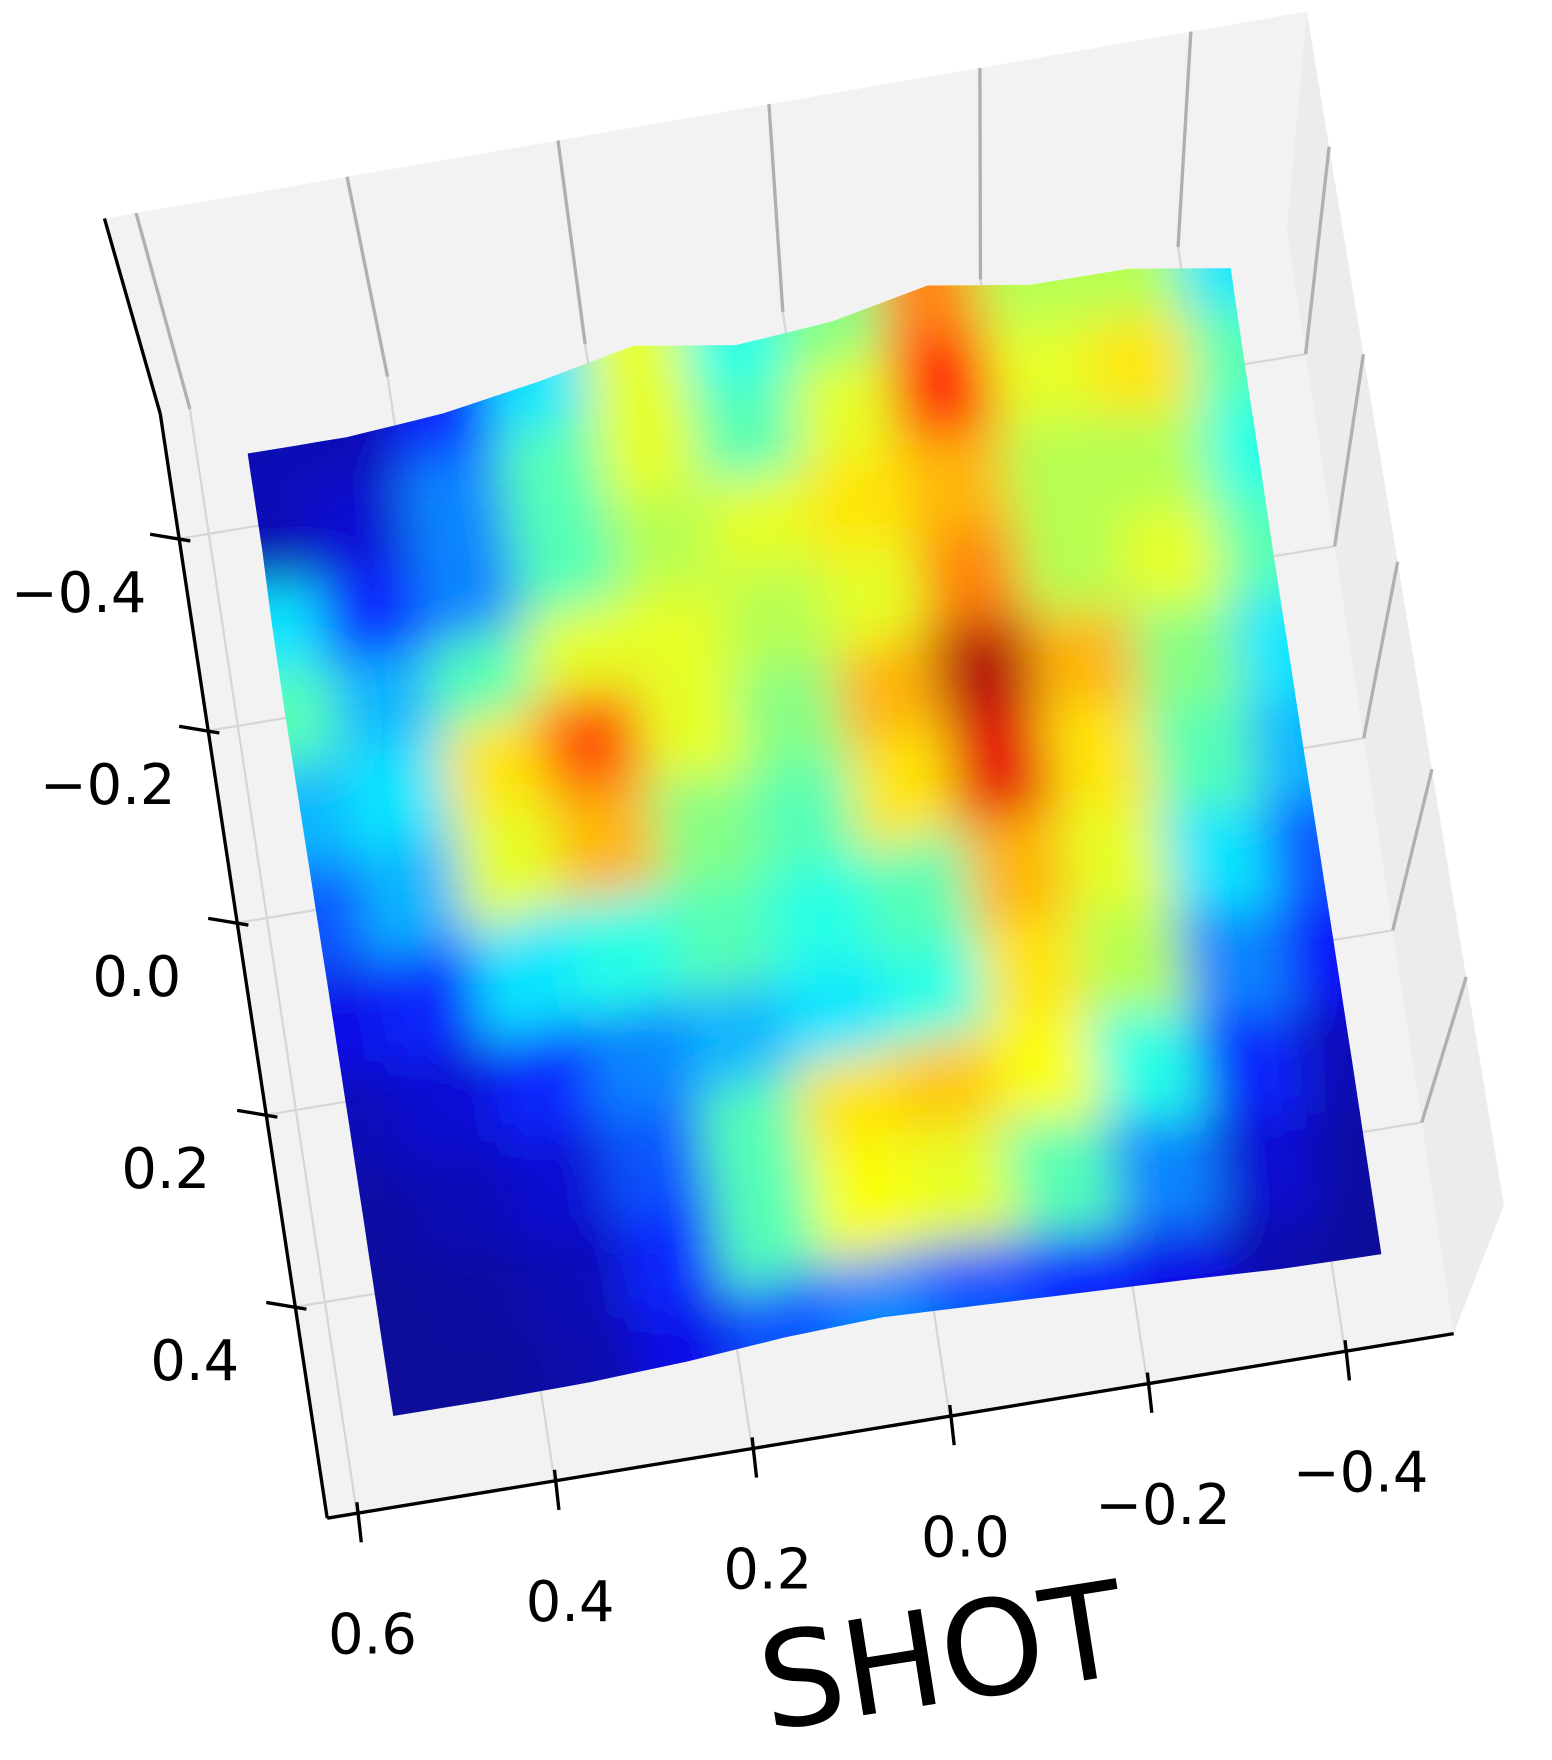 Image resolution: width=1552 pixels, height=1760 pixels. Describe the element at coordinates (767, 1570) in the screenshot. I see `x-tick-label: 0.2` at that location.